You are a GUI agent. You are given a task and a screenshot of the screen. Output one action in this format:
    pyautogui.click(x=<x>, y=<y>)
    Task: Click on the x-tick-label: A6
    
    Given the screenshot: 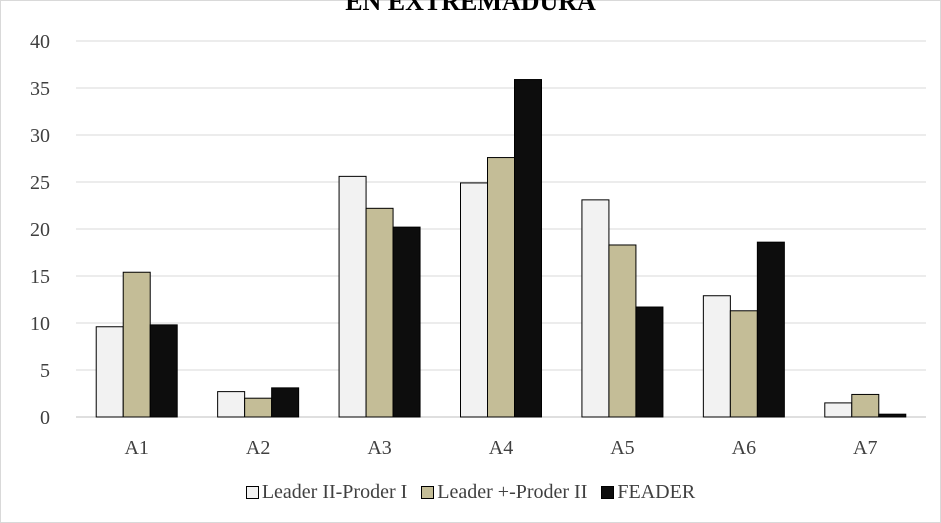 What is the action you would take?
    pyautogui.click(x=744, y=448)
    